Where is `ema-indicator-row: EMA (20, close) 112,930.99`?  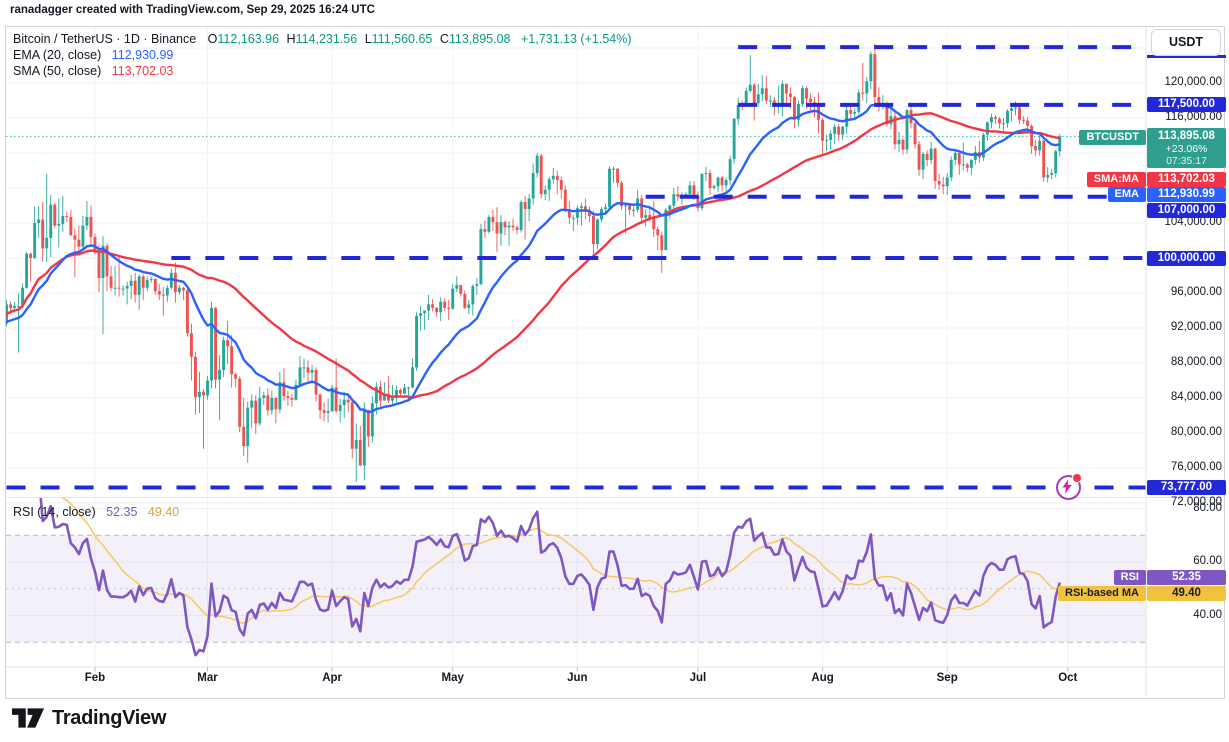
ema-indicator-row: EMA (20, close) 112,930.99 is located at coordinates (93, 55).